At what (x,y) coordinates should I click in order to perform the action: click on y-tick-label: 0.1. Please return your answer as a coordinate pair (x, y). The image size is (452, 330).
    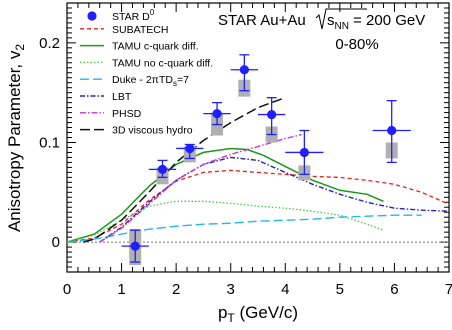
    Looking at the image, I should click on (49, 142).